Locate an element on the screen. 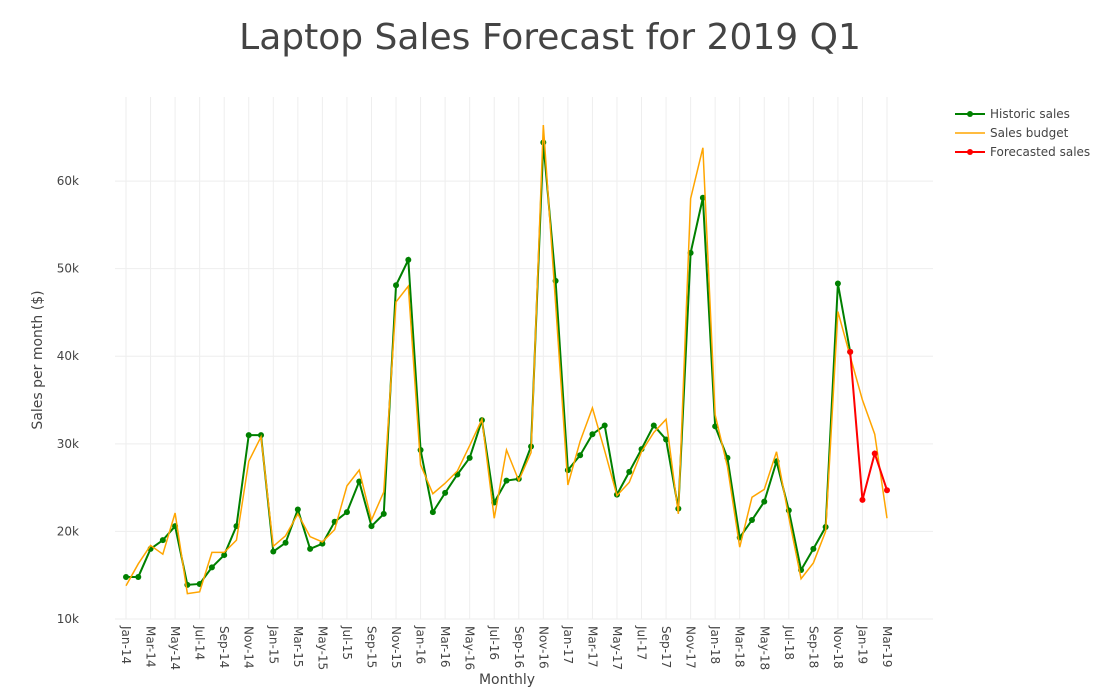  x-tick-label: Jan-16 is located at coordinates (421, 644).